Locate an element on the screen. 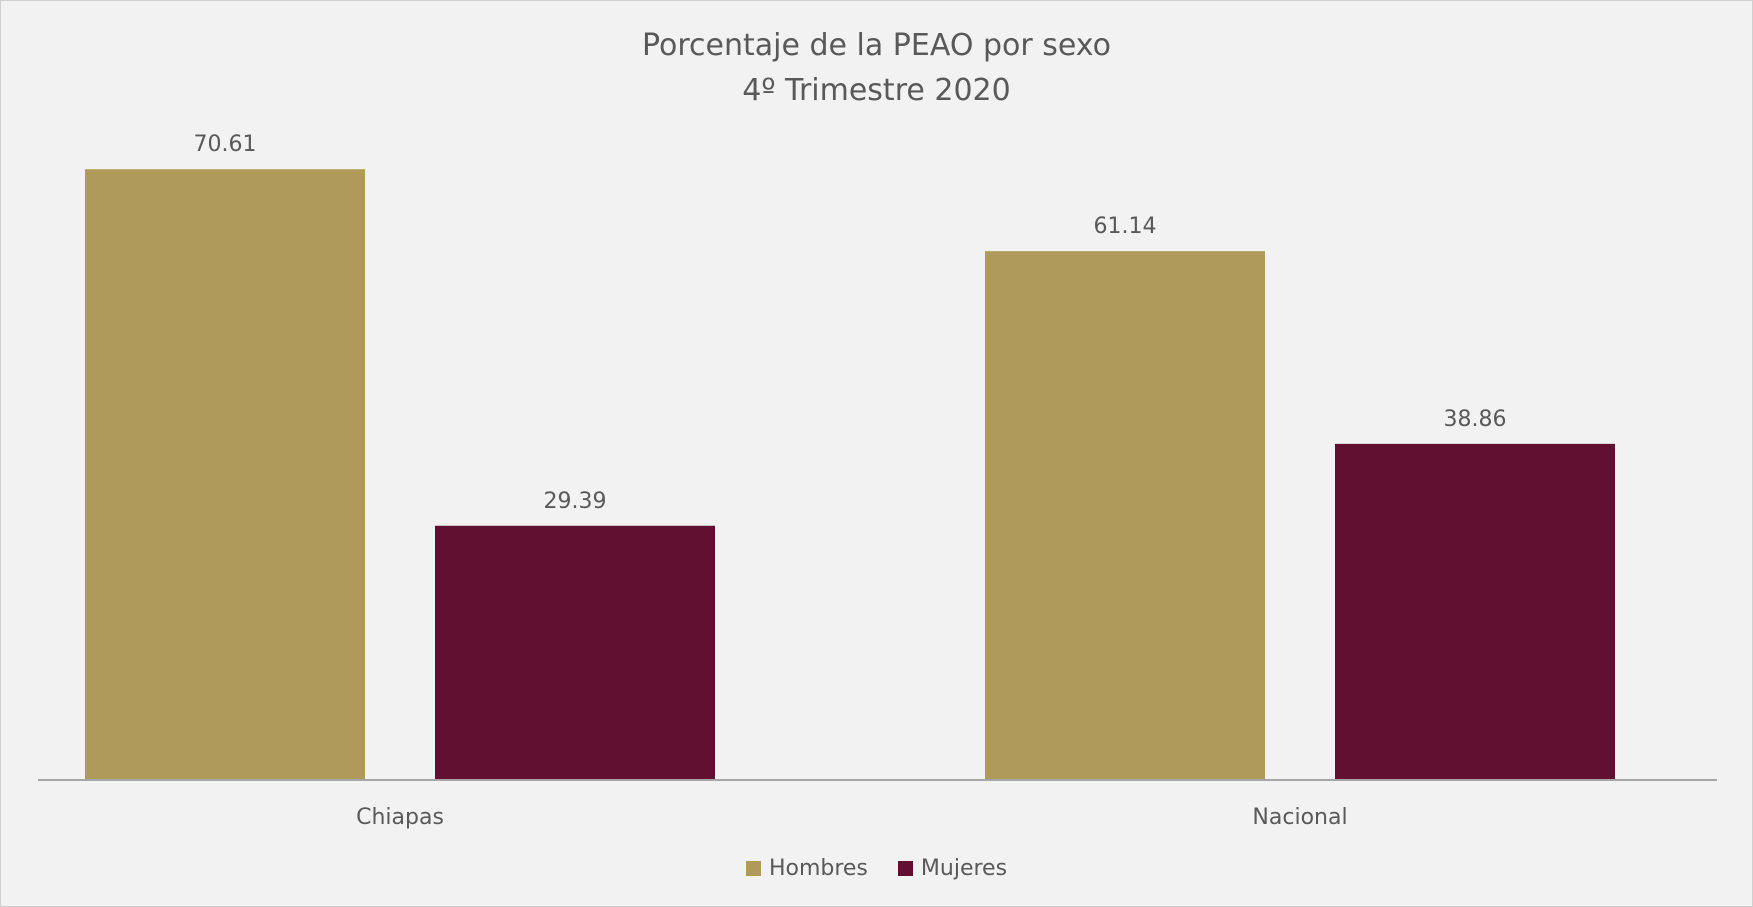 This screenshot has height=907, width=1753. legend-item-hombres: Hombres is located at coordinates (806, 868).